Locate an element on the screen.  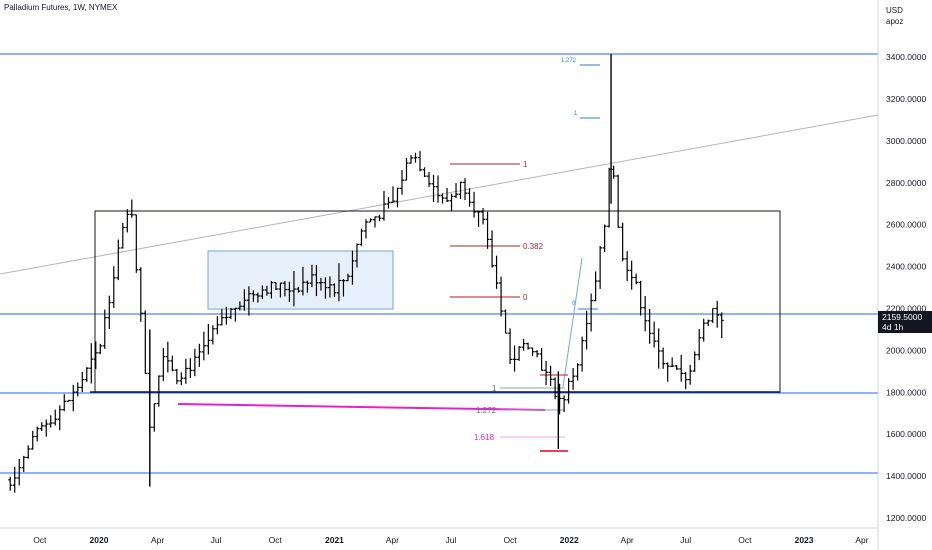
fib-ext-label-1272: 1.272 is located at coordinates (569, 61).